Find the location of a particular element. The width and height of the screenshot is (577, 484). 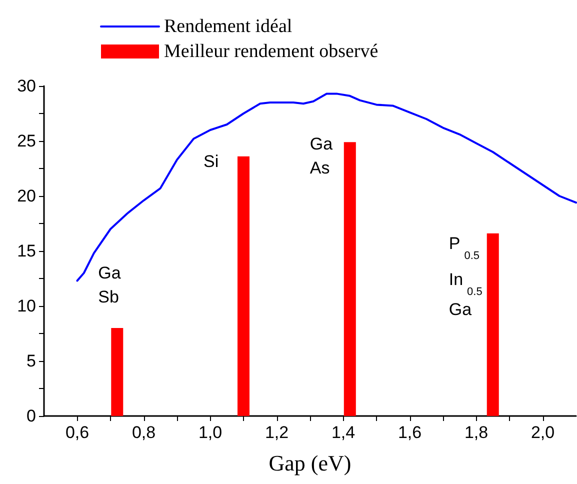

x-tick-label: 1,8 is located at coordinates (476, 432).